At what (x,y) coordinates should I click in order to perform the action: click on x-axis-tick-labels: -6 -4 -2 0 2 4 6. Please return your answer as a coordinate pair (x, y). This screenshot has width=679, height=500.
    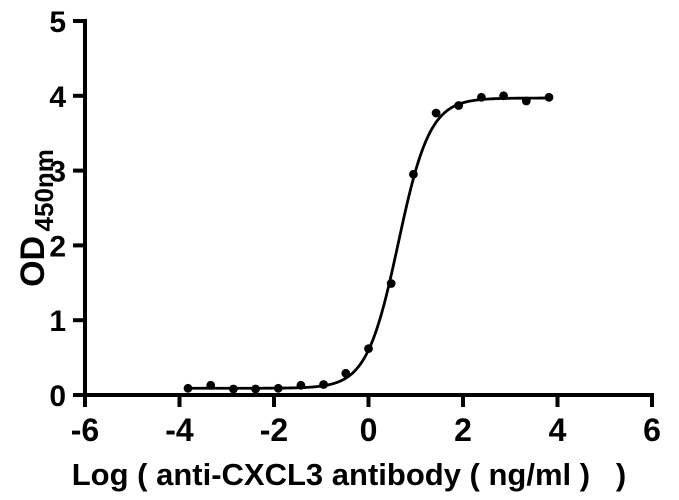
    Looking at the image, I should click on (366, 430).